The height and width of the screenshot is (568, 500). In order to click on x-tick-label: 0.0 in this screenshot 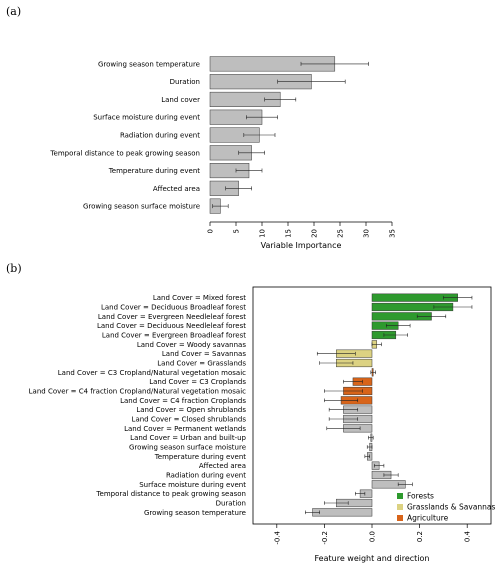, I will do `click(373, 536)`.